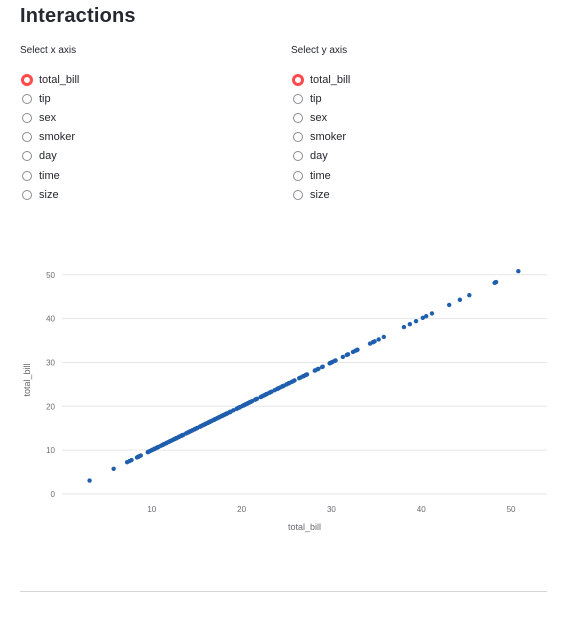  Describe the element at coordinates (391, 194) in the screenshot. I see `y-axis-option-6: size` at that location.